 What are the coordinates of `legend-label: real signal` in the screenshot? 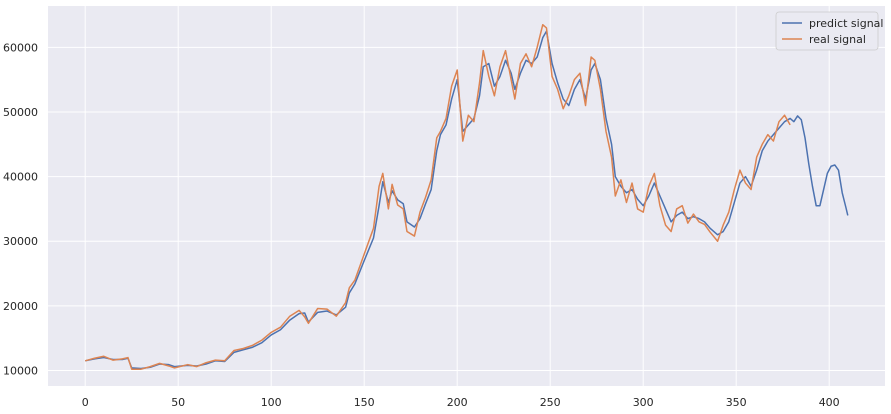 It's located at (837, 39).